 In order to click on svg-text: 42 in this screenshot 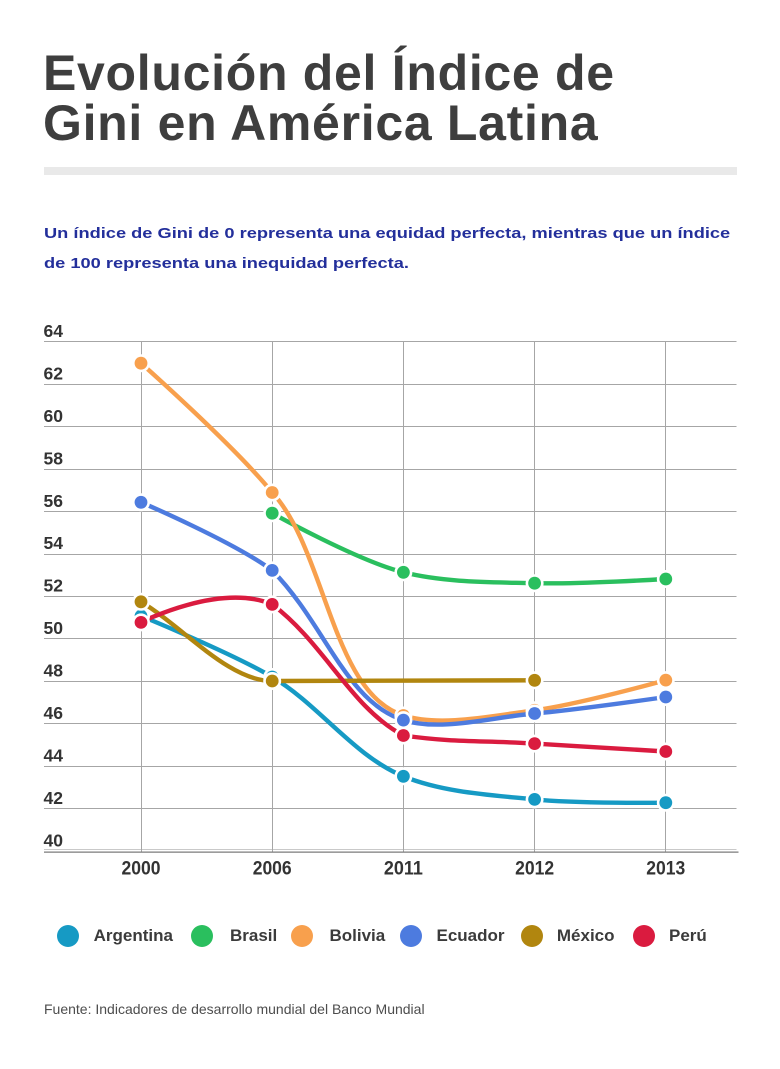, I will do `click(54, 798)`.